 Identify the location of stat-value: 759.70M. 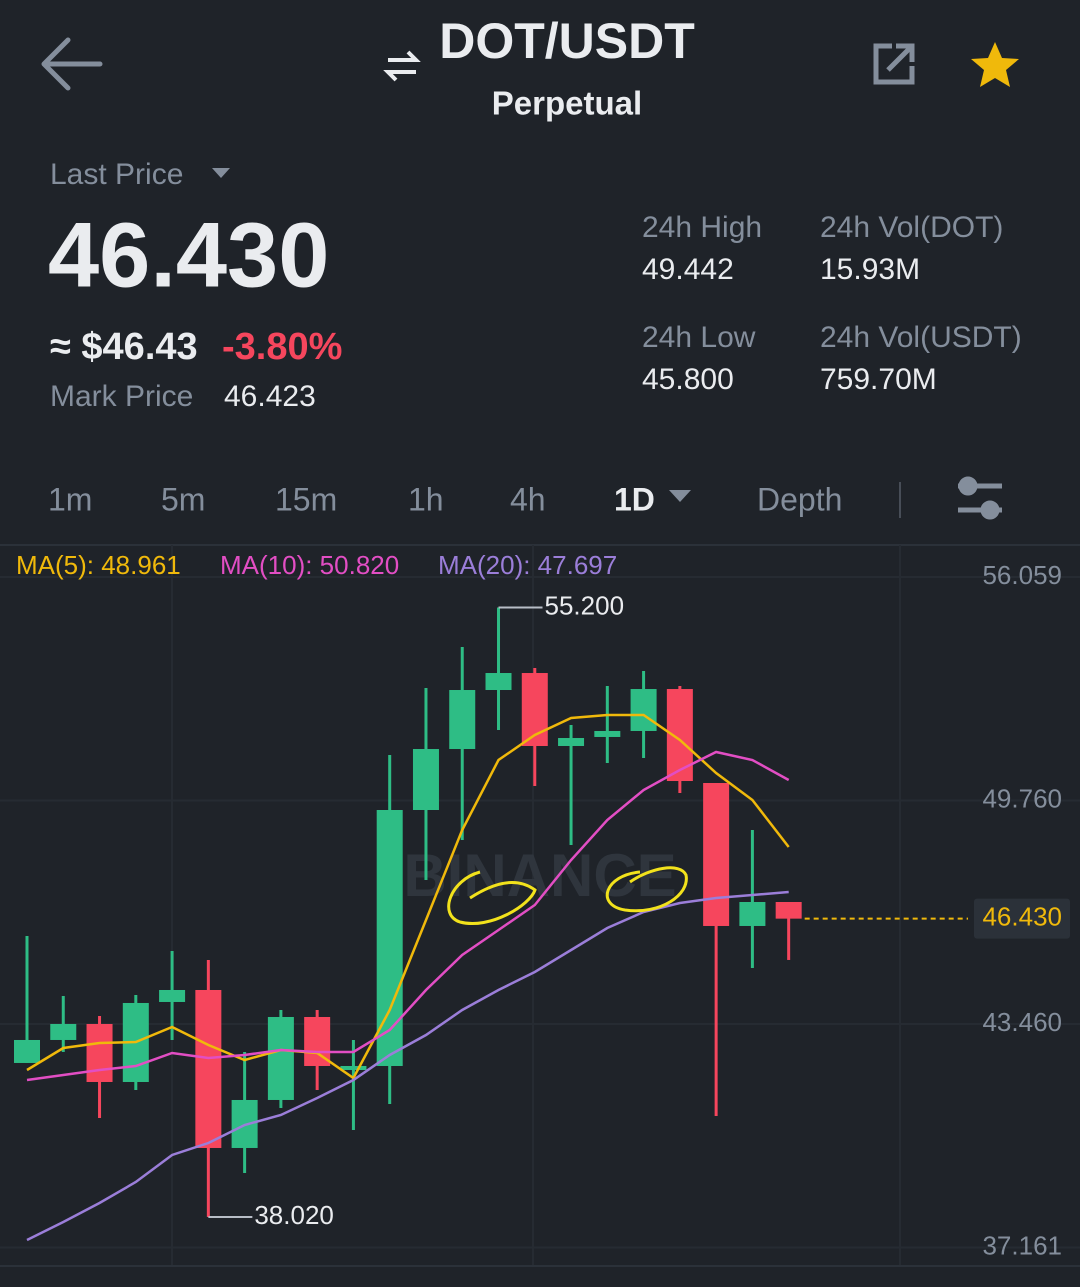
(878, 379).